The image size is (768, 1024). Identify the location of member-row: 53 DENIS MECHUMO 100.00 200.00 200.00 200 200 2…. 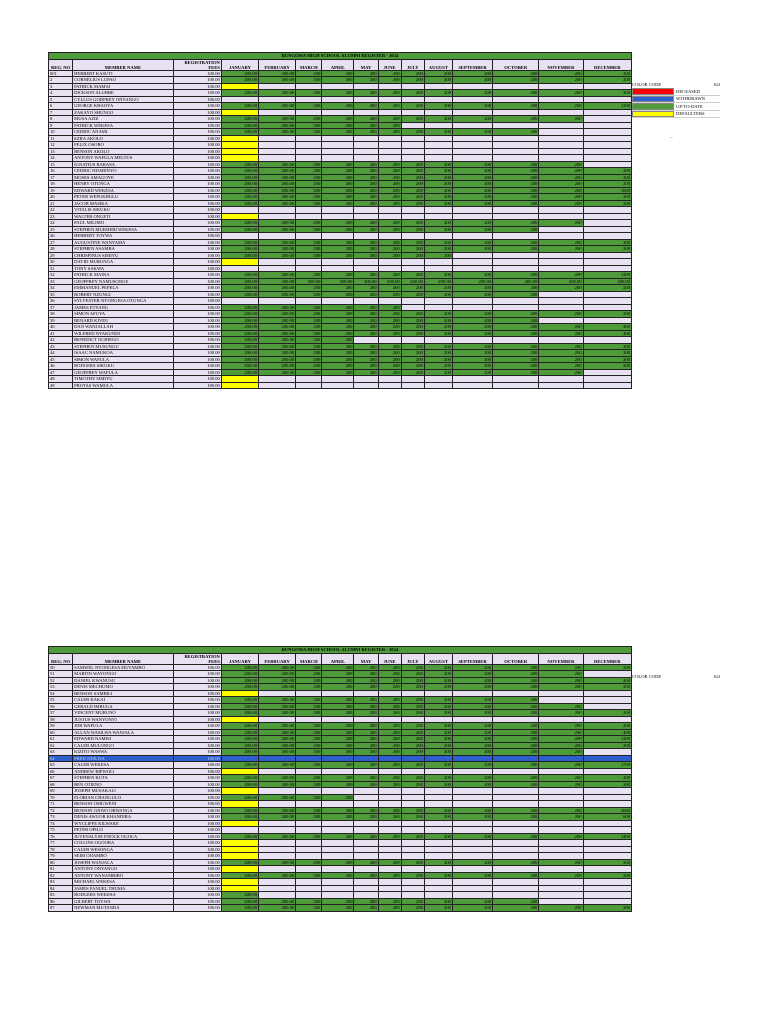
(340, 687).